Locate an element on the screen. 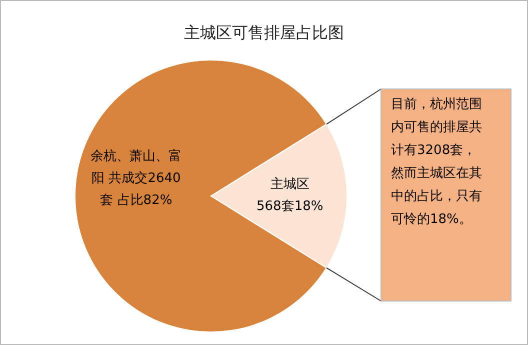 This screenshot has width=528, height=345. text: 目前，杭州范围内可售的排屋共计有3208套，然而主城区在其中的占比，只有可怜的18%。 is located at coordinates (437, 162).